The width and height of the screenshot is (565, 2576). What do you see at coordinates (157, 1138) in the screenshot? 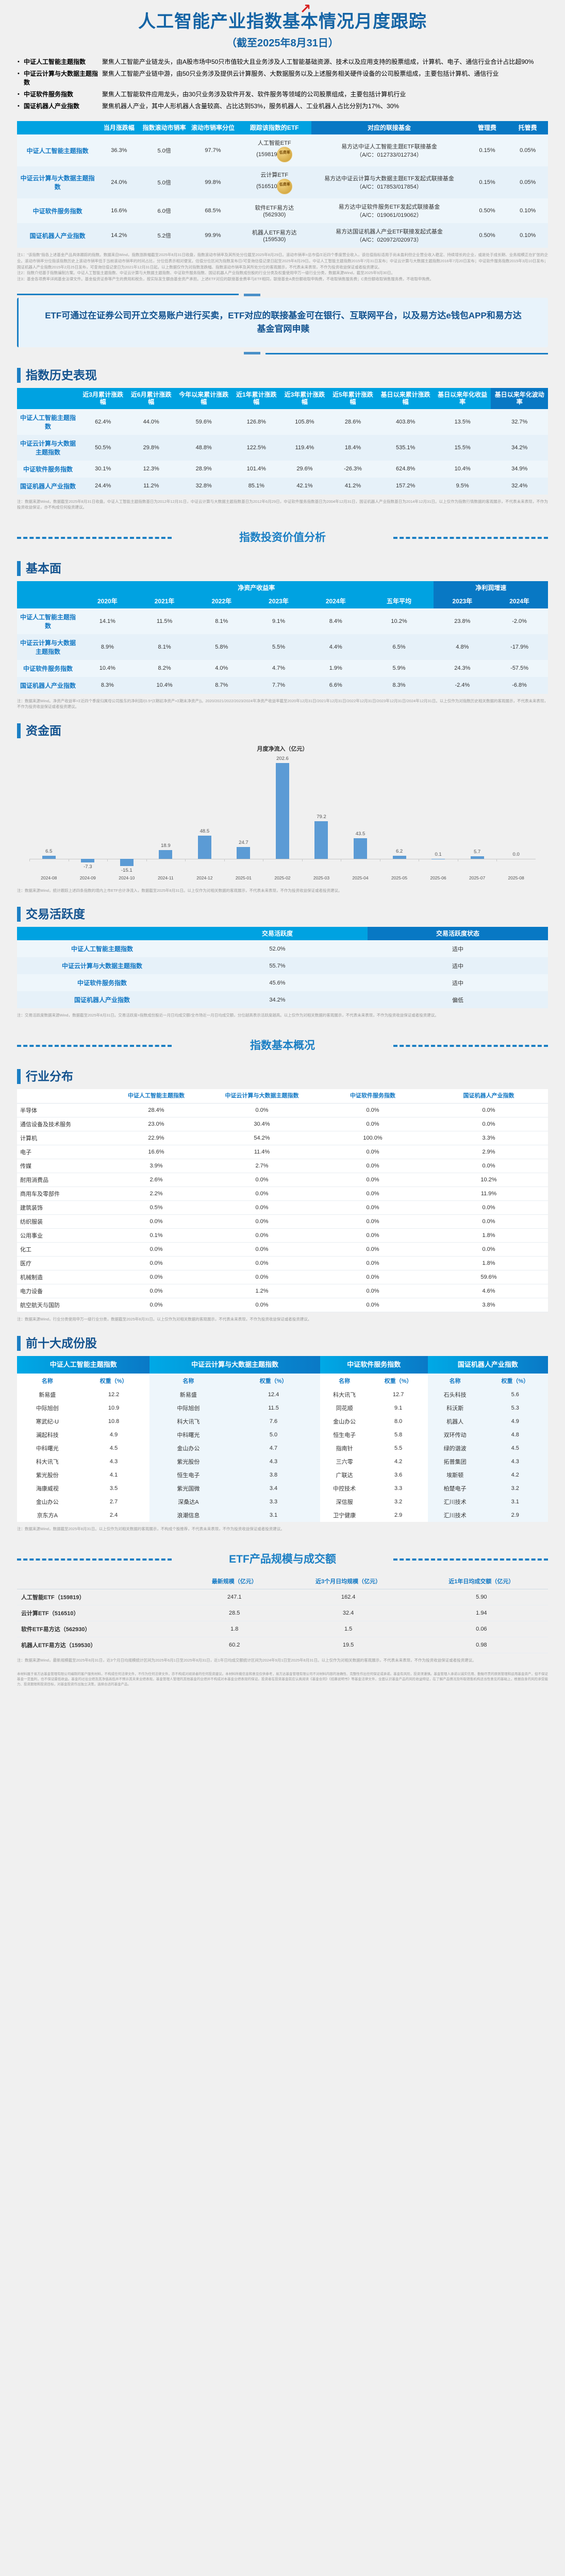
I see `cell-weight: 22.9%` at bounding box center [157, 1138].